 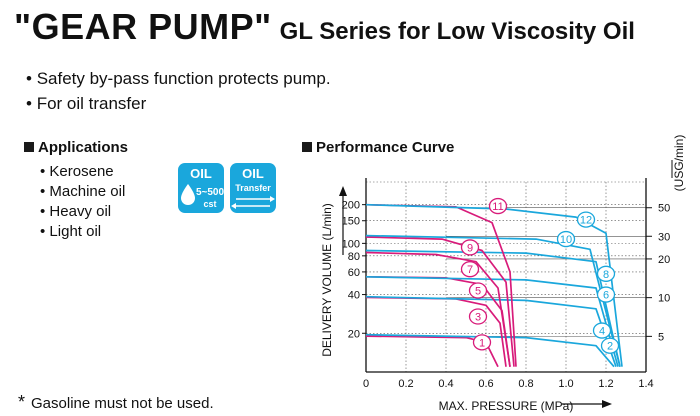 I want to click on curve-label-11: 11, so click(x=497, y=207).